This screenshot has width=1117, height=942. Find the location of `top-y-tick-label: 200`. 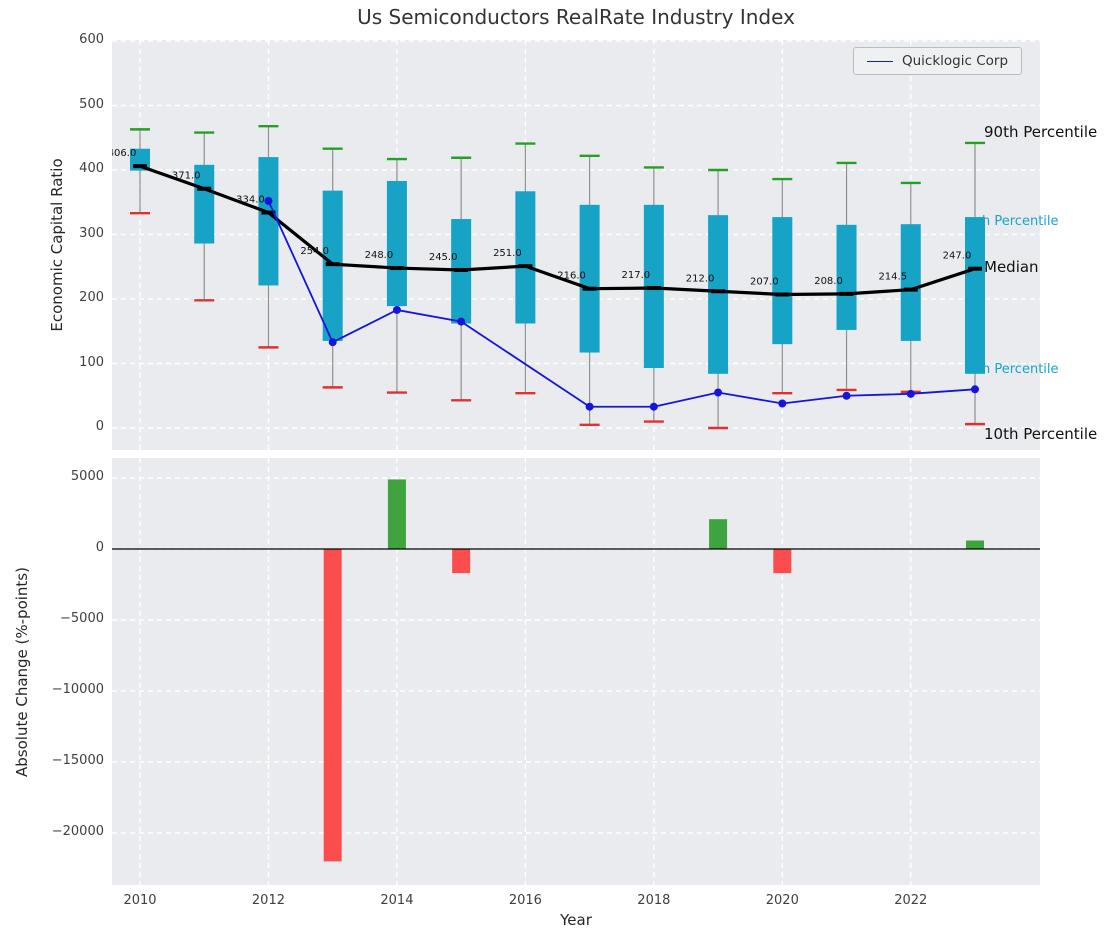

top-y-tick-label: 200 is located at coordinates (91, 297).